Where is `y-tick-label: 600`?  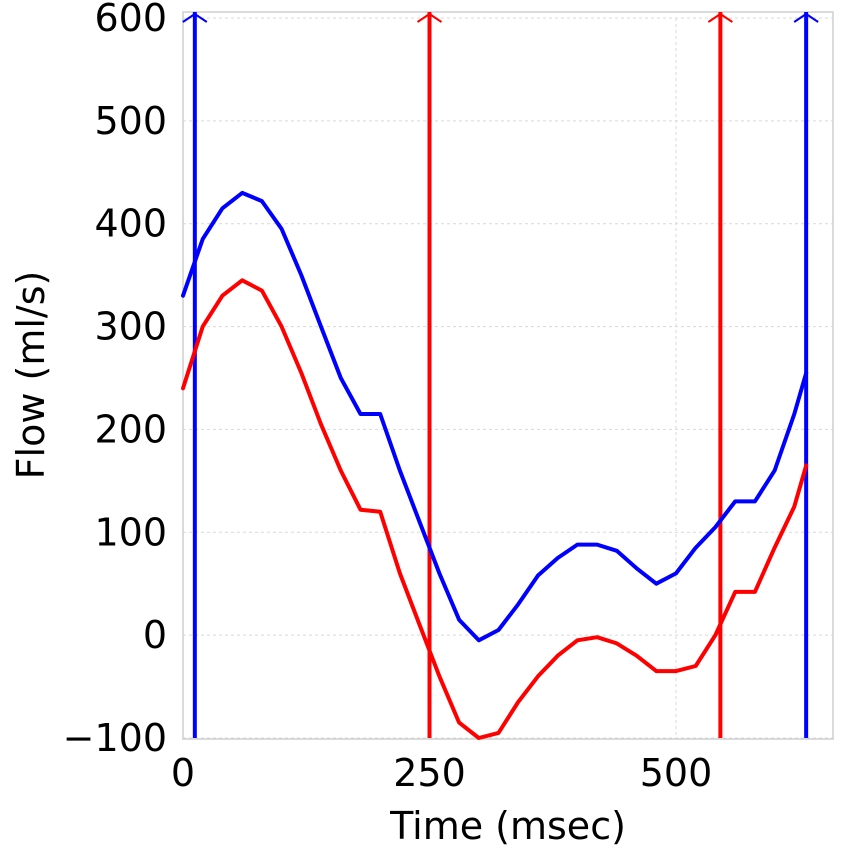
y-tick-label: 600 is located at coordinates (130, 20).